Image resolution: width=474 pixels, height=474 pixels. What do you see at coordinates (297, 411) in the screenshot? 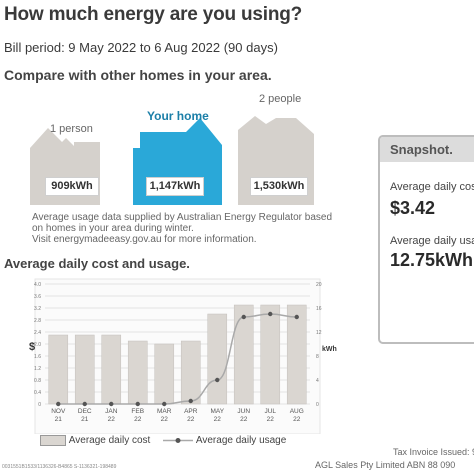
I see `x-tick-label: AUG` at bounding box center [297, 411].